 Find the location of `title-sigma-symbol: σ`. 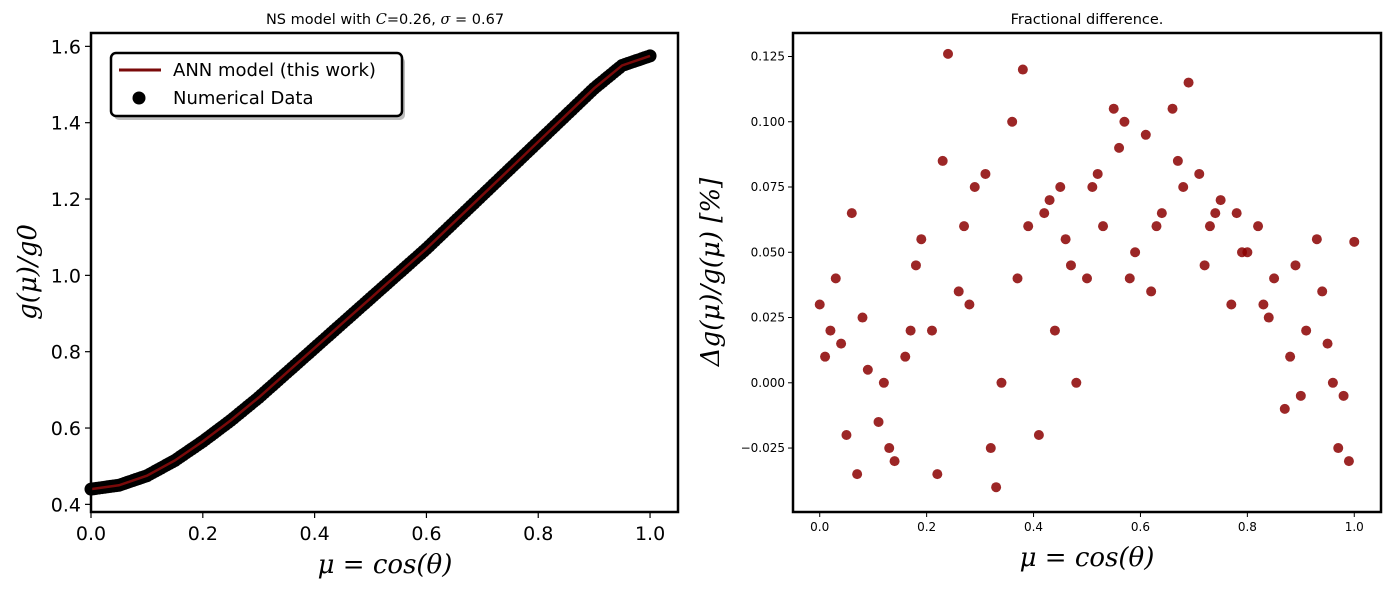

title-sigma-symbol: σ is located at coordinates (446, 20).